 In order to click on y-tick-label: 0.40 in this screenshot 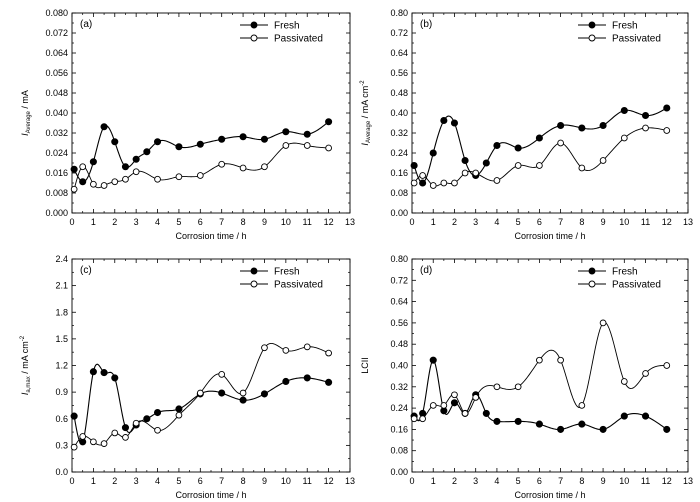, I will do `click(399, 366)`.